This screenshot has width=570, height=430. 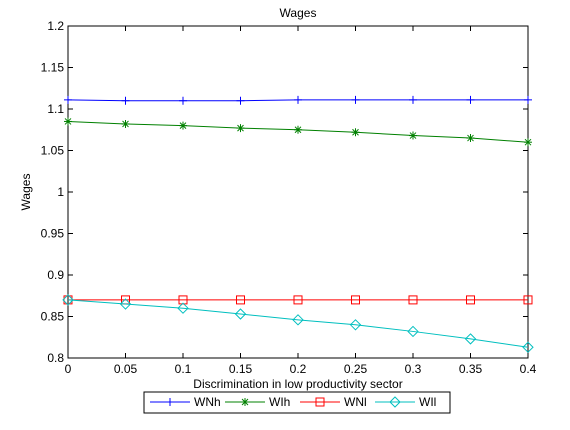 I want to click on x-tick-label: 0.2, so click(x=298, y=369).